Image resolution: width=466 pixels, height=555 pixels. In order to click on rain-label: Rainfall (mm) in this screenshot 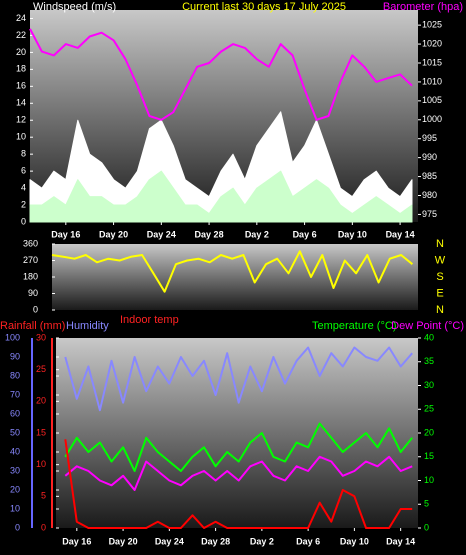, I will do `click(32, 326)`.